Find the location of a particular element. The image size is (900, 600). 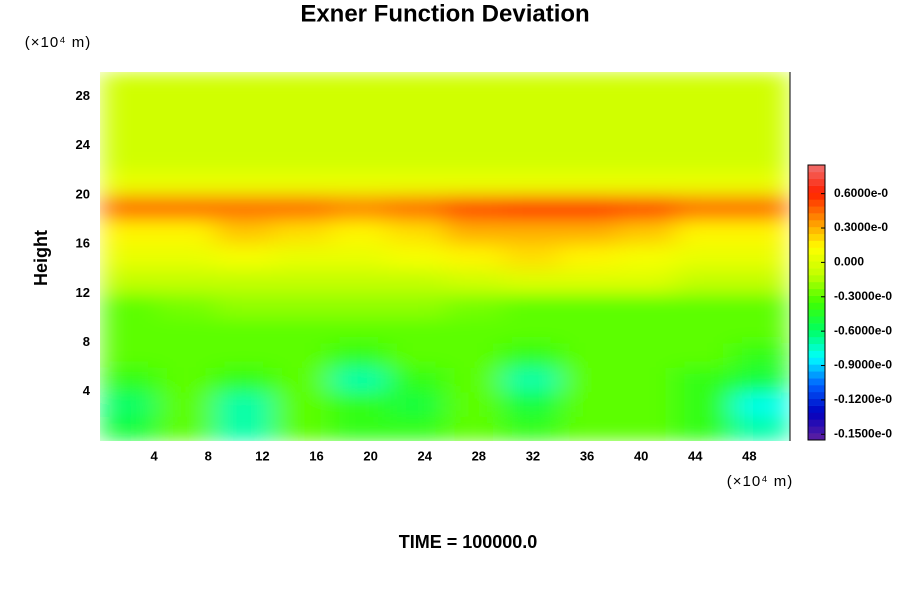

y-tick-label: 24 is located at coordinates (83, 144).